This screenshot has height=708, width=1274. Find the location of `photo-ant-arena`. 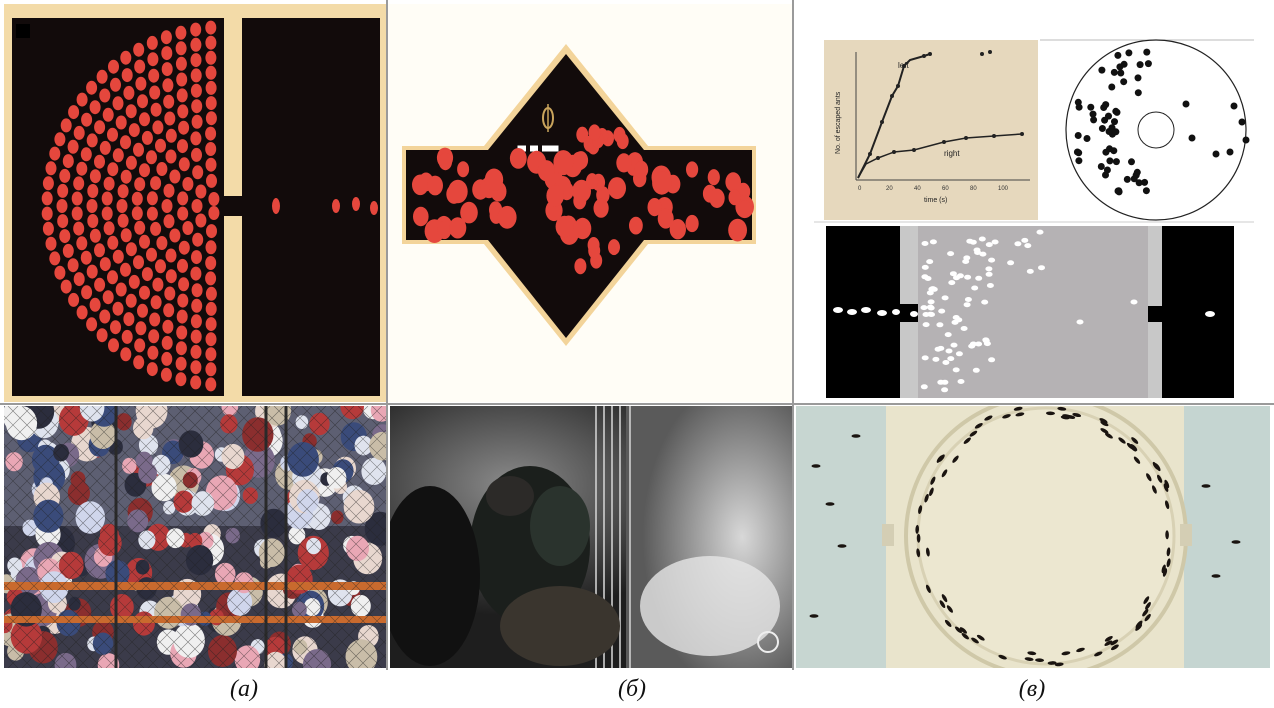

photo-ant-arena is located at coordinates (1033, 537).